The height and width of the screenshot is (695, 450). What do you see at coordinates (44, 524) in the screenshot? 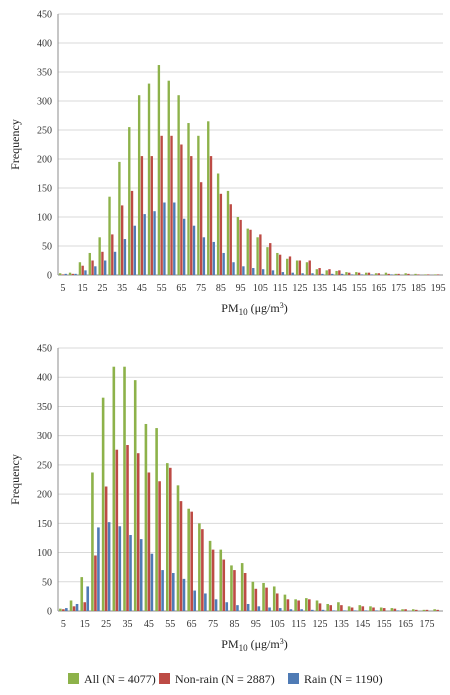
I see `y-tick-label: 150` at bounding box center [44, 524].